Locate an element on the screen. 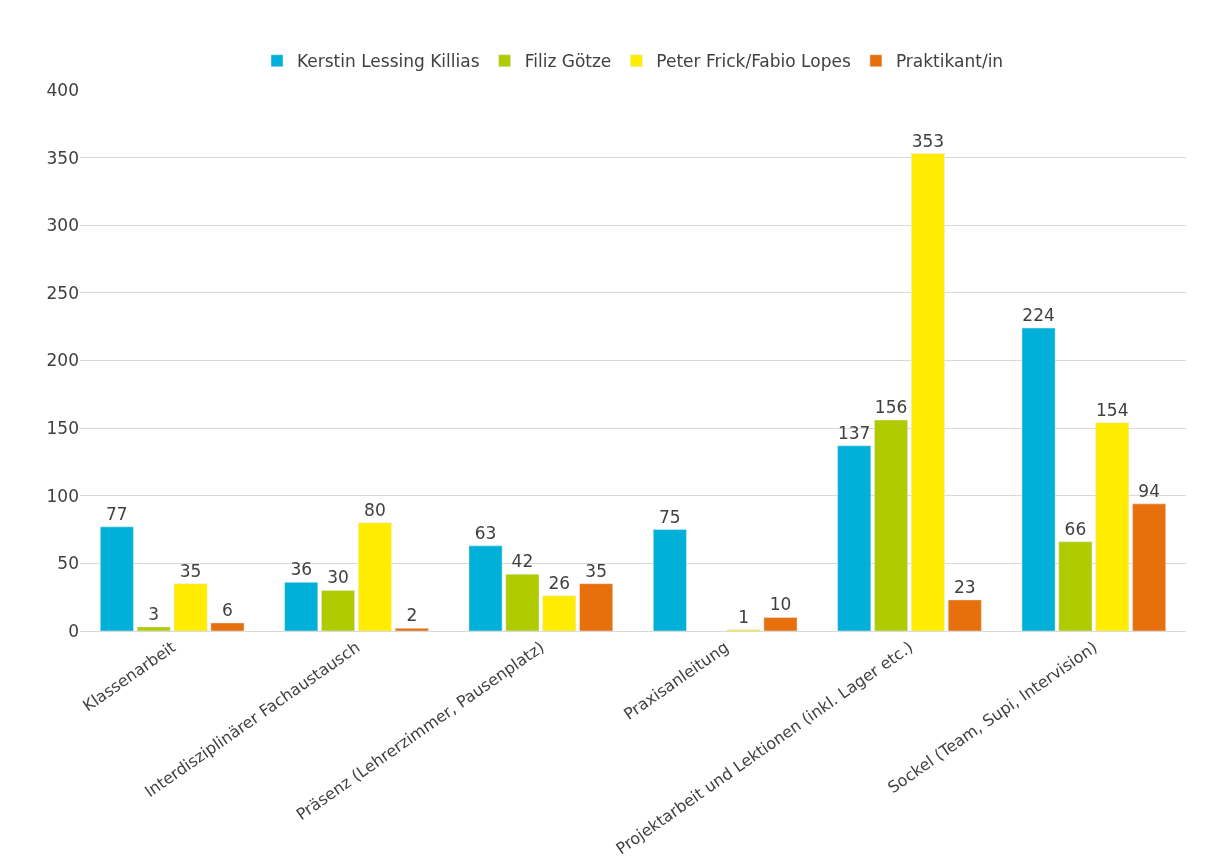  data-label: 6 is located at coordinates (227, 609).